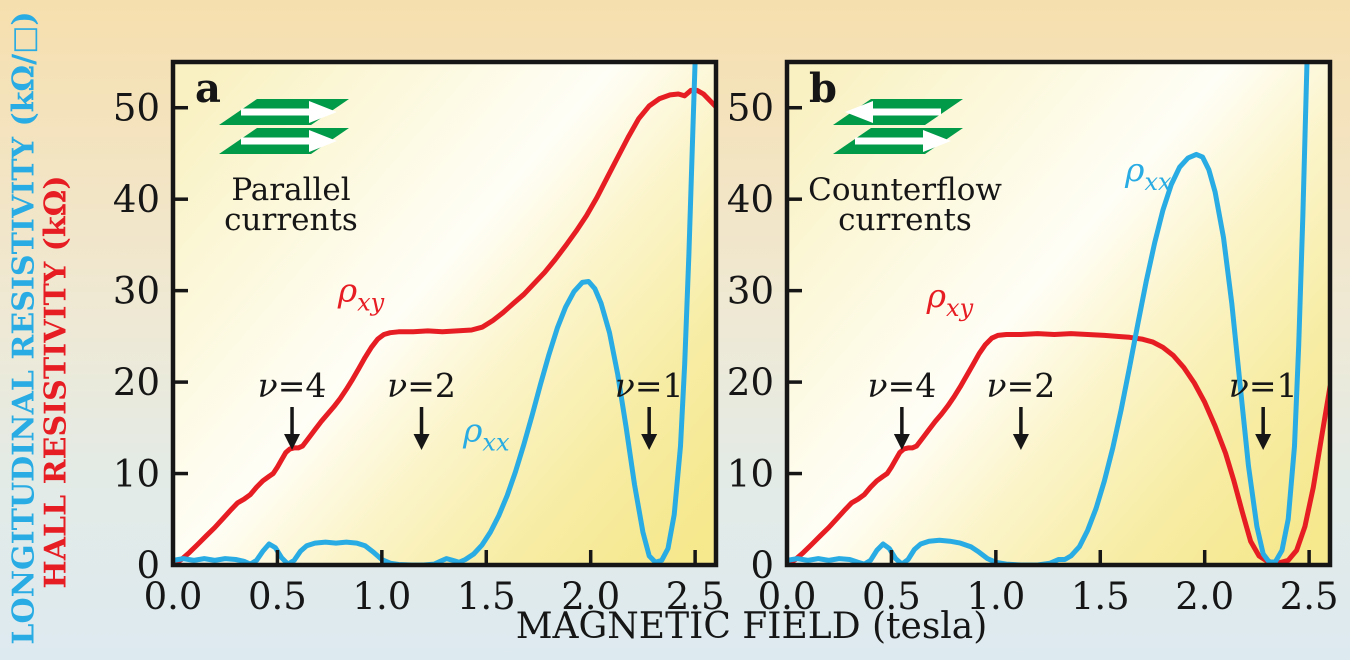 The height and width of the screenshot is (660, 1350). What do you see at coordinates (649, 385) in the screenshot?
I see `annotation-1-a: ν=1` at bounding box center [649, 385].